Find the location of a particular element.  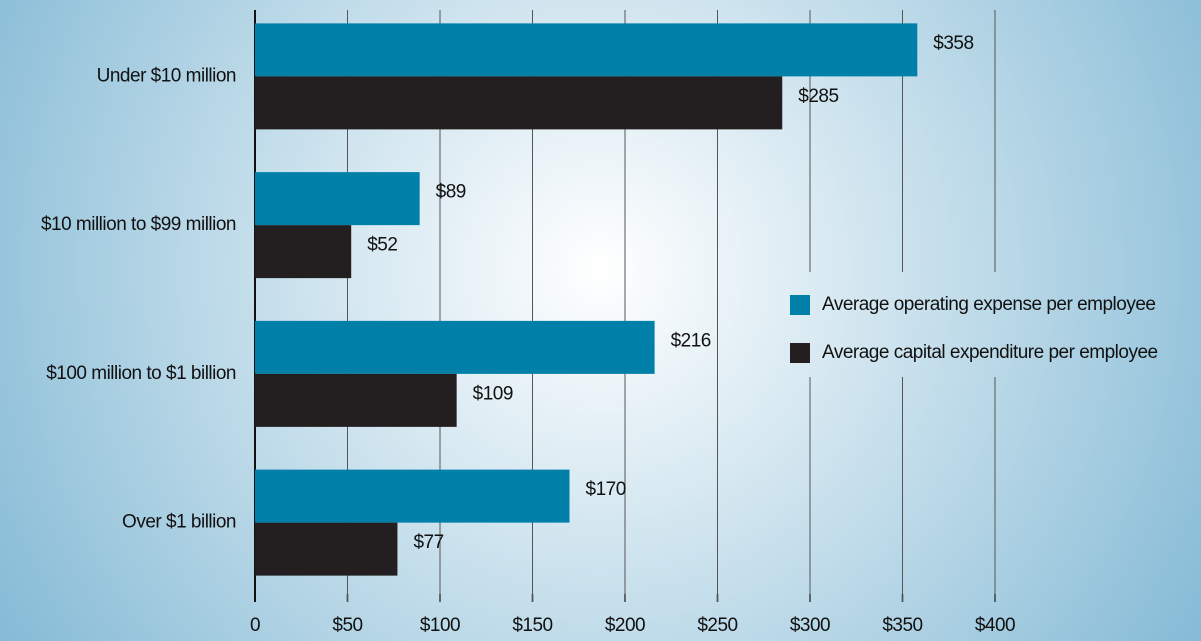

x-tick-label: $300 is located at coordinates (810, 625).